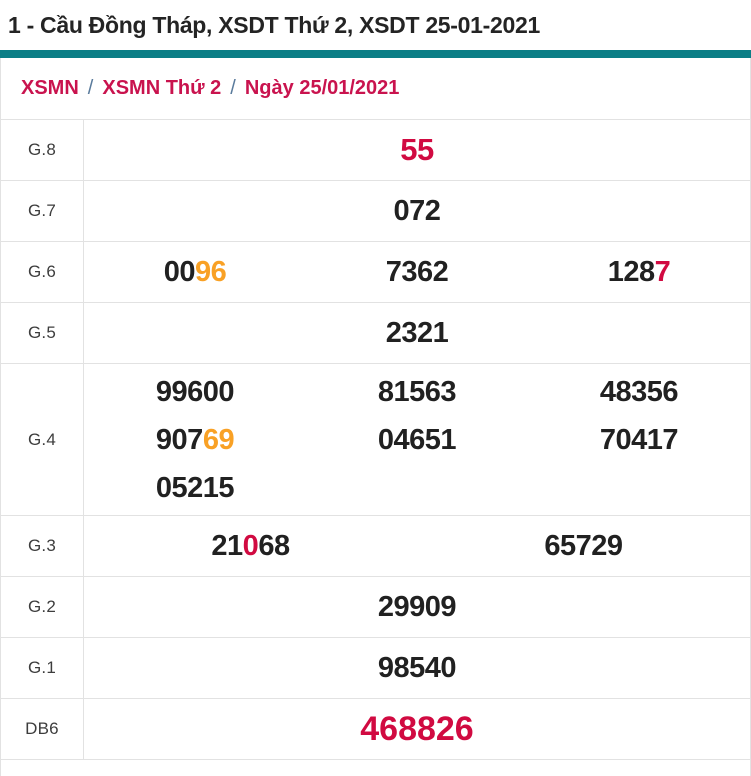  Describe the element at coordinates (417, 391) in the screenshot. I see `prize-value: 81563` at that location.